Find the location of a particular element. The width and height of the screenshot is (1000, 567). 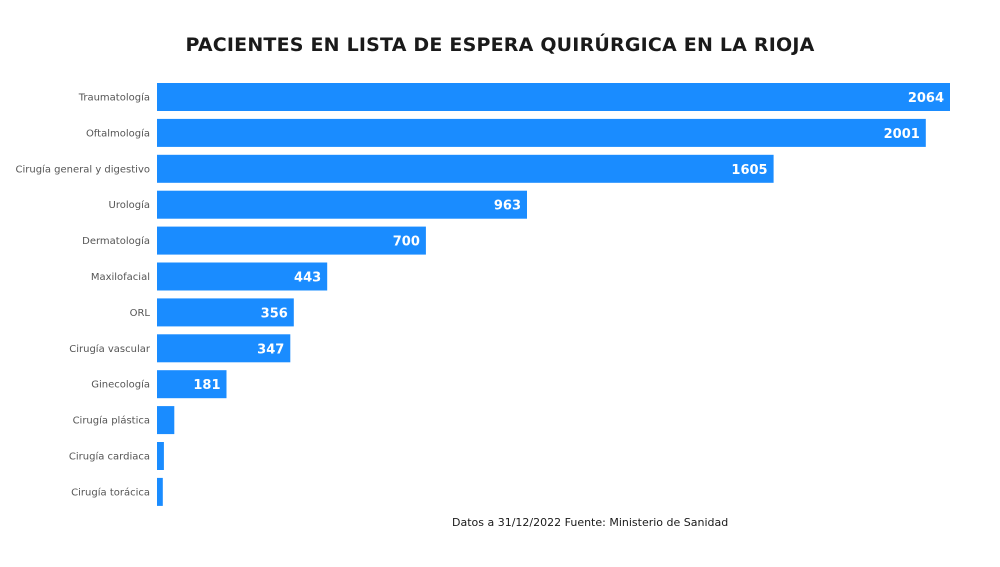

value-label-0: 2064 is located at coordinates (926, 98).